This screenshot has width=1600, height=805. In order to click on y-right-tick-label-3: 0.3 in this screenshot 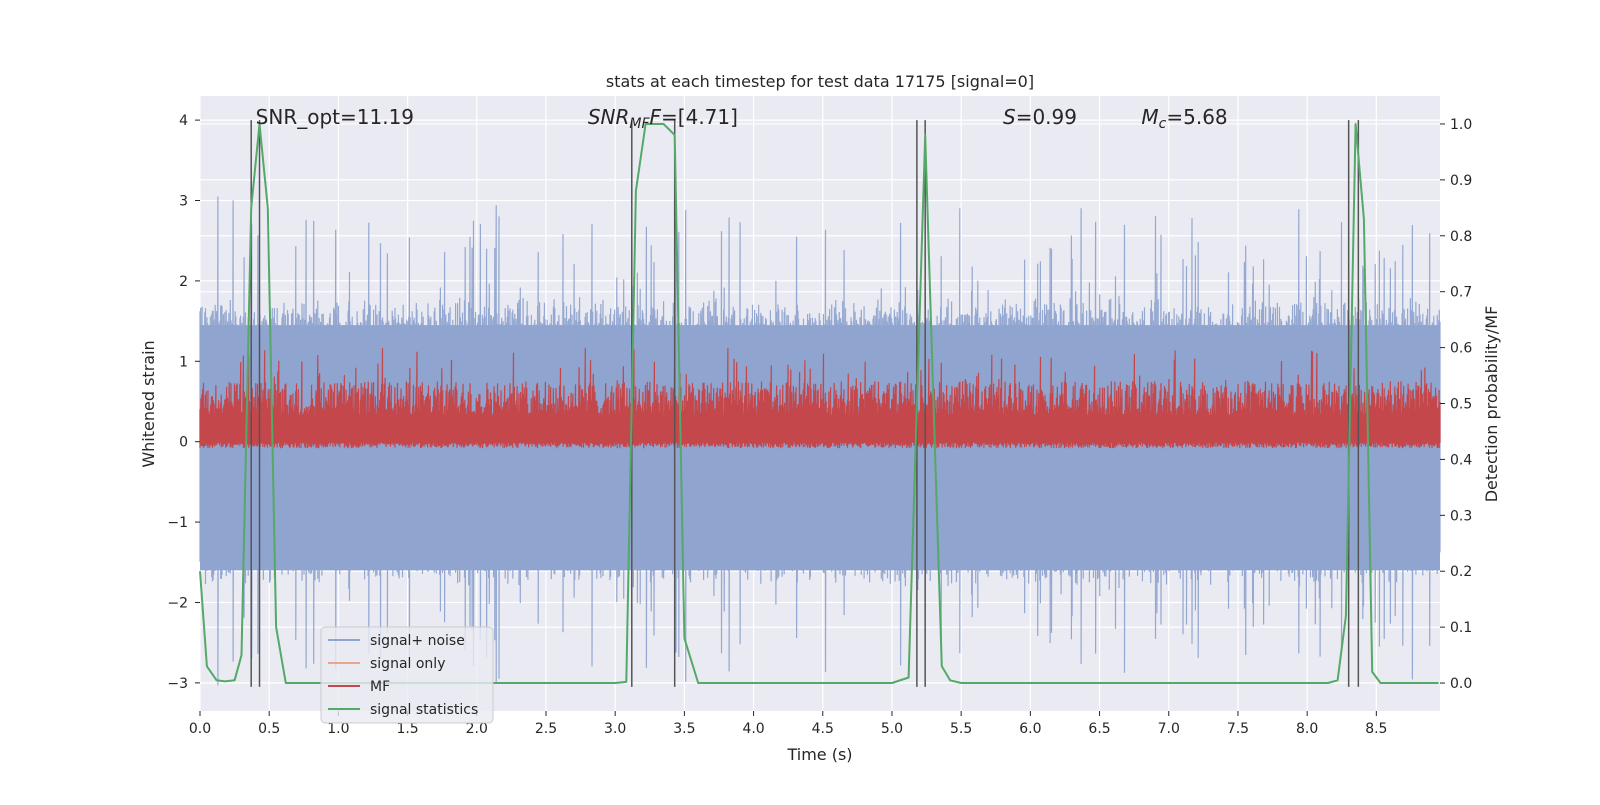, I will do `click(1461, 516)`.